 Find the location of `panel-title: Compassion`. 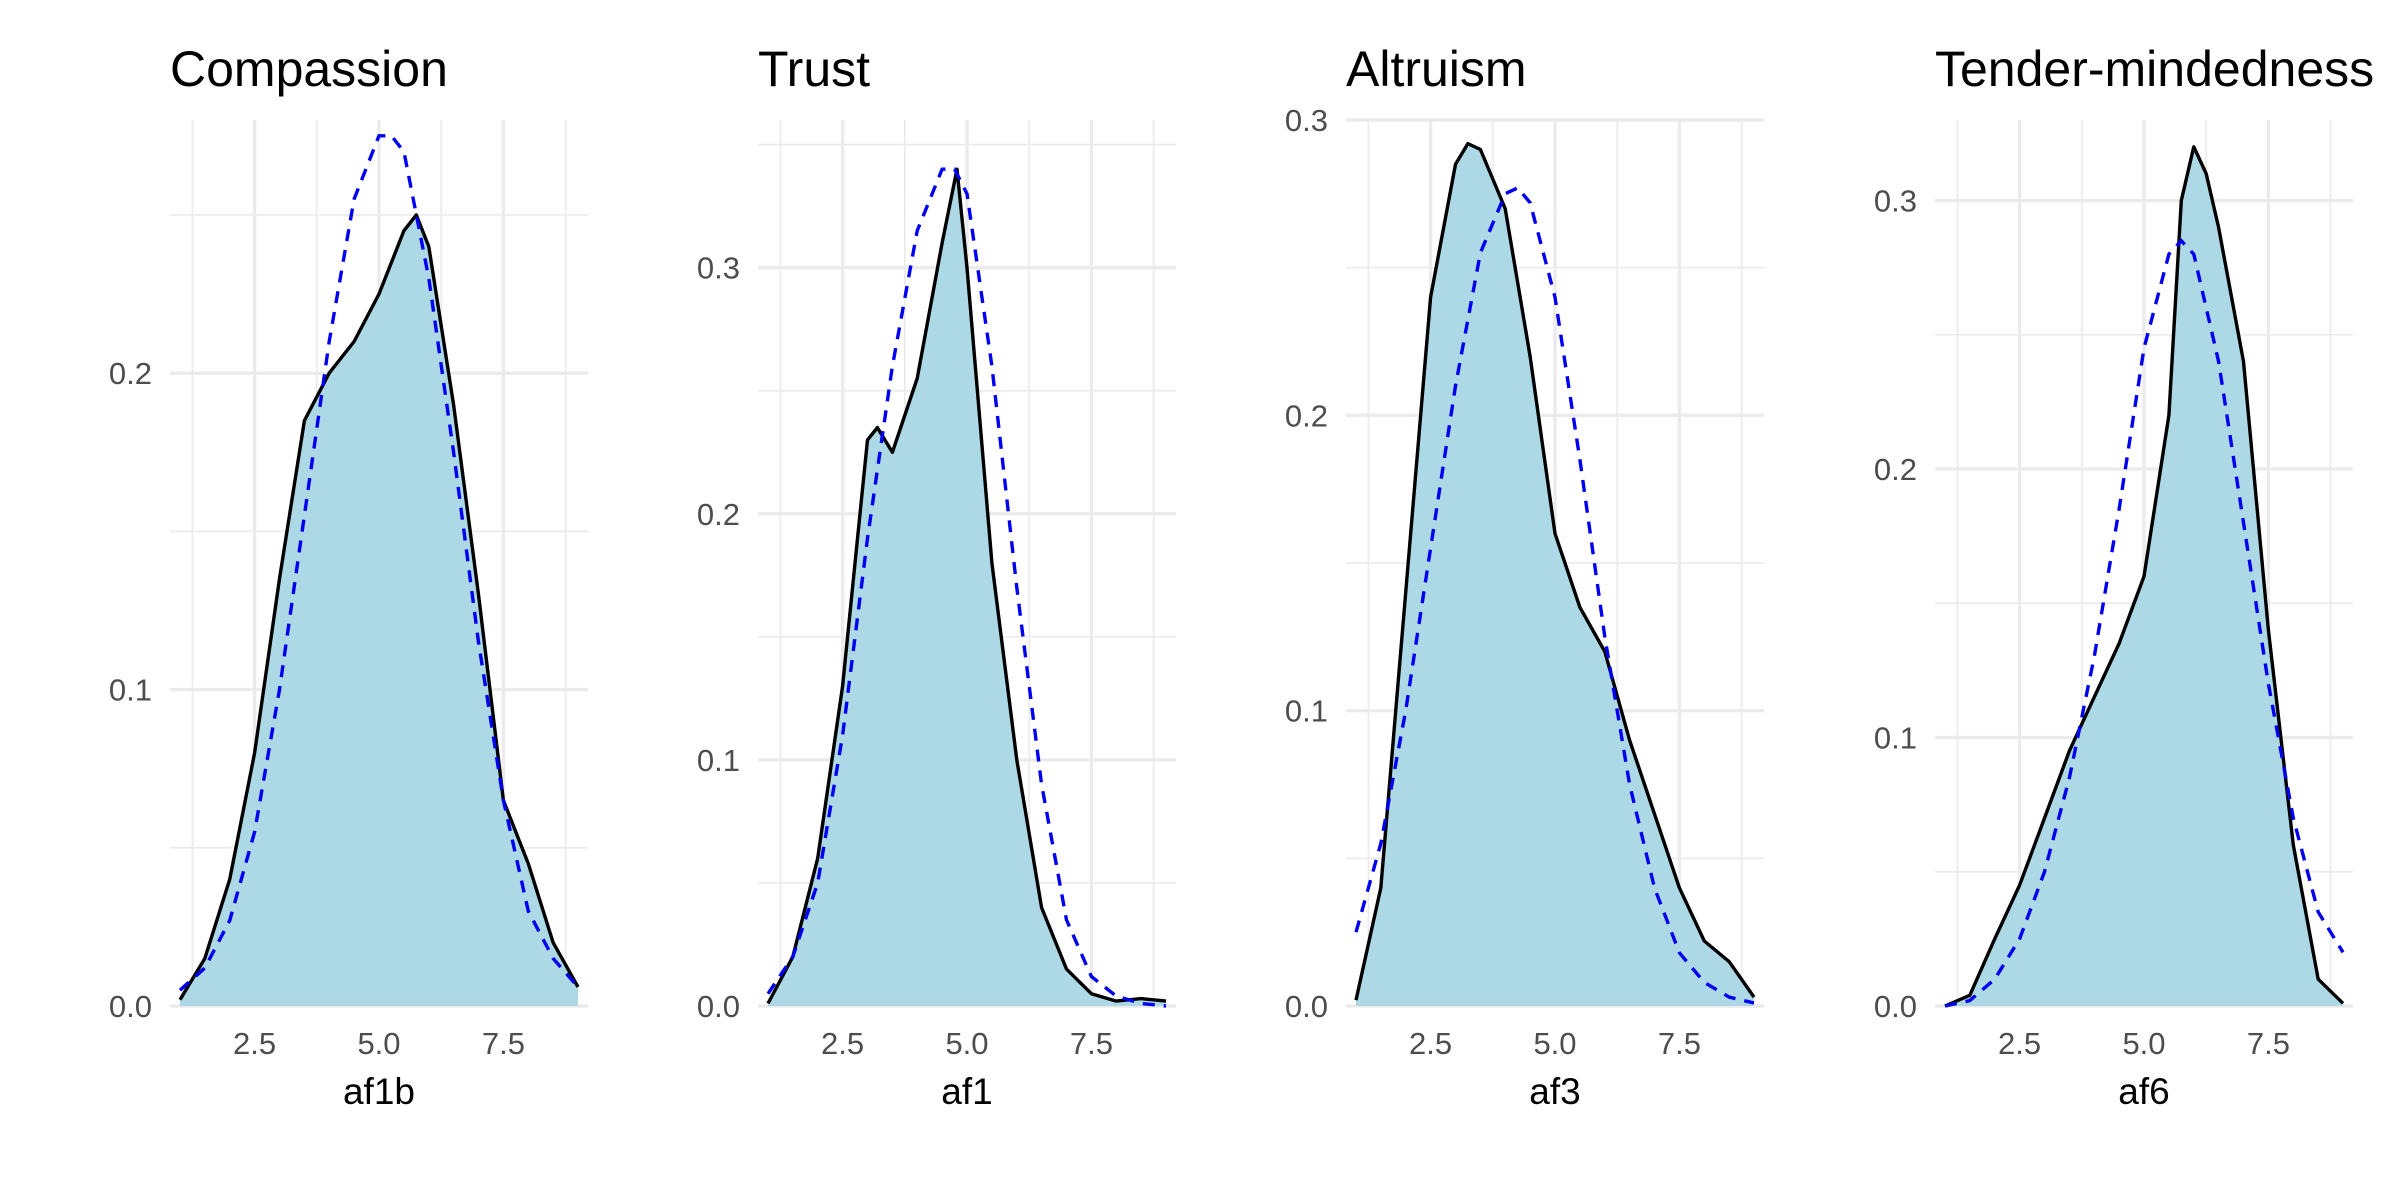

panel-title: Compassion is located at coordinates (309, 69).